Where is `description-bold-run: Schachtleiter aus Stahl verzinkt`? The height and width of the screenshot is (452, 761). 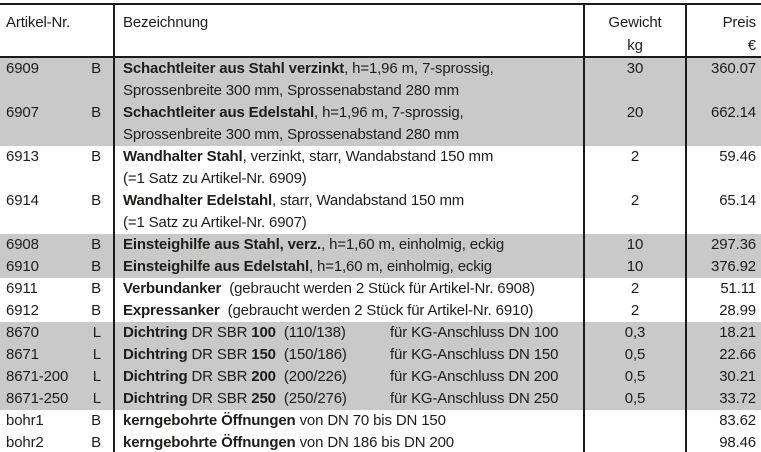 description-bold-run: Schachtleiter aus Stahl verzinkt is located at coordinates (234, 68).